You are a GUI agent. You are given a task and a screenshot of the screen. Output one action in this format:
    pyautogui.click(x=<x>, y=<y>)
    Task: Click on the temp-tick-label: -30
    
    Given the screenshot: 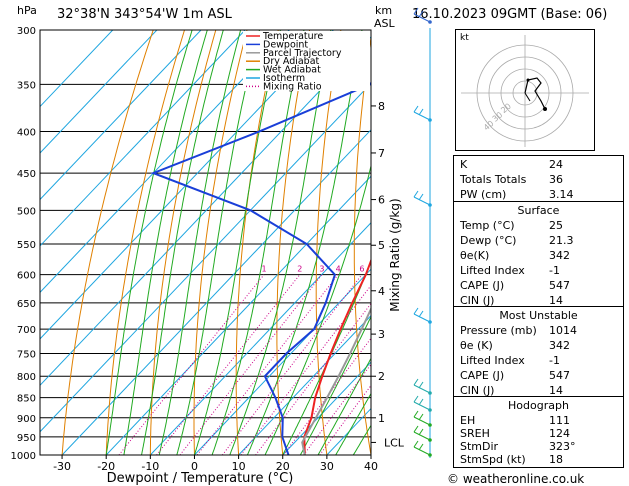 What is the action you would take?
    pyautogui.click(x=62, y=466)
    